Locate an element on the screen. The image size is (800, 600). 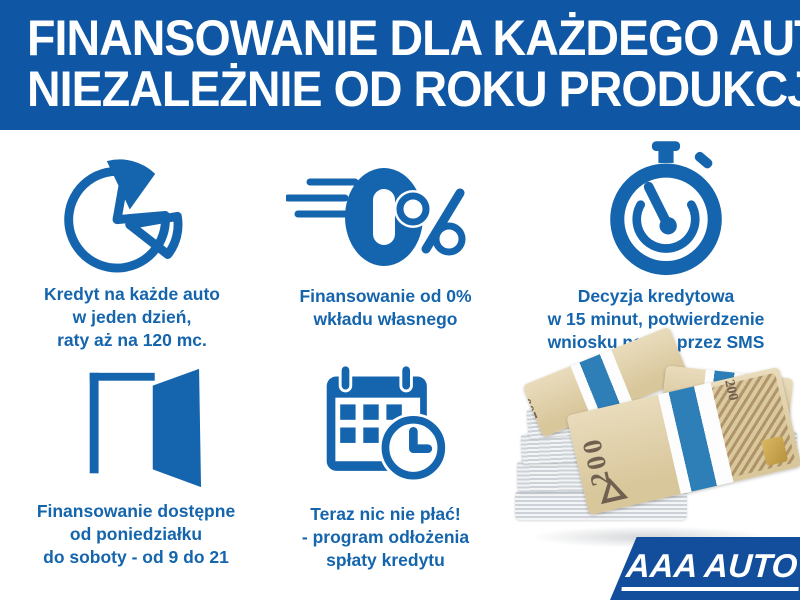
caption-line: Kredyt na każde auto is located at coordinates (132, 294).